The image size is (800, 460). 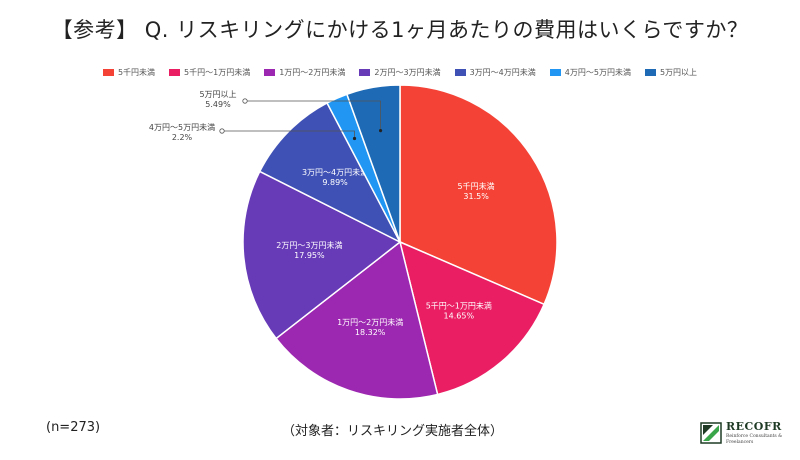 What do you see at coordinates (754, 436) in the screenshot?
I see `logo-tagline-1: Reinforce Consultants &` at bounding box center [754, 436].